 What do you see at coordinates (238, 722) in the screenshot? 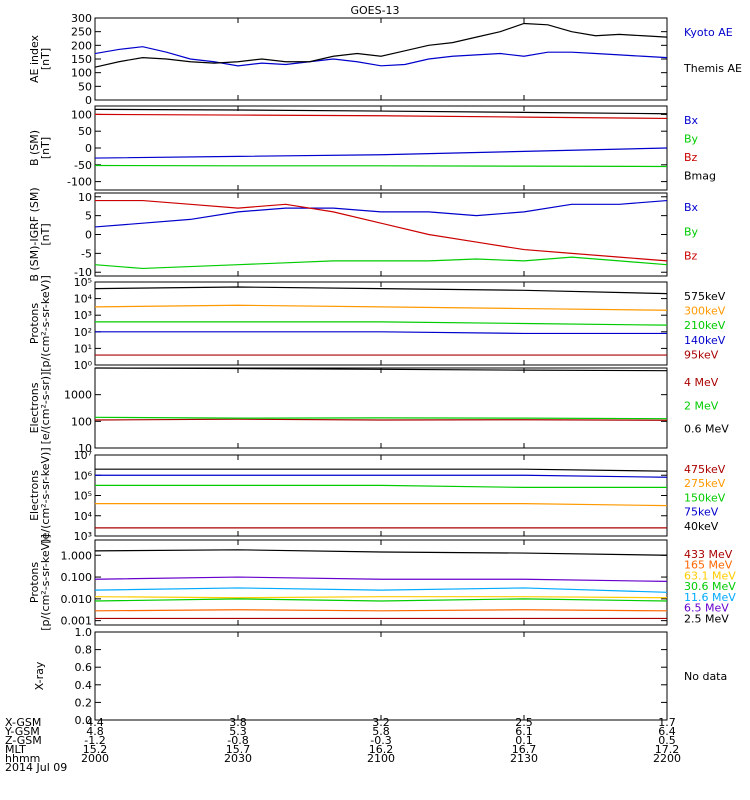
I see `x-row-value: 3.8` at bounding box center [238, 722].